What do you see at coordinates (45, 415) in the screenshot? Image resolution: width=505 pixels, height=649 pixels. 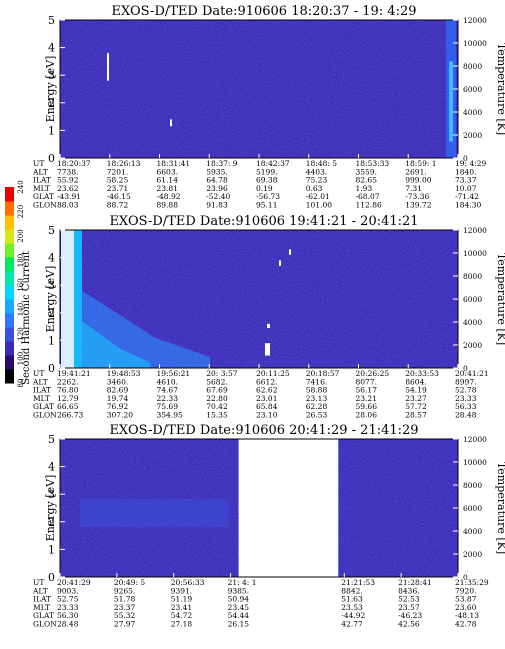 I see `orbit-row-label: GLON` at bounding box center [45, 415].